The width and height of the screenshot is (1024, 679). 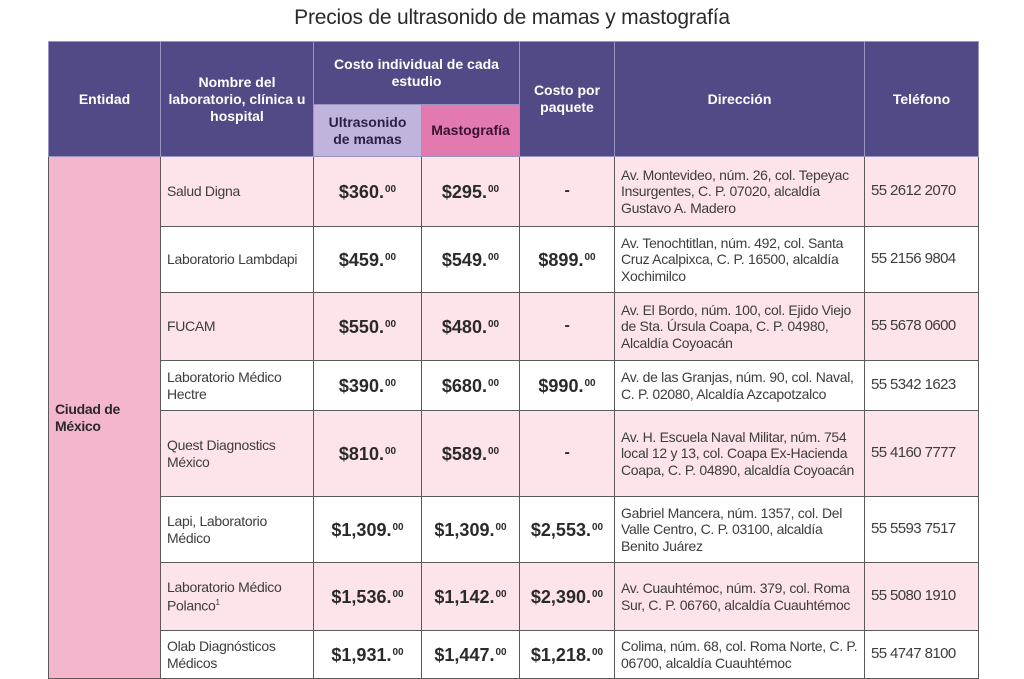 I want to click on ultrasonido-price: $459.00, so click(x=367, y=259).